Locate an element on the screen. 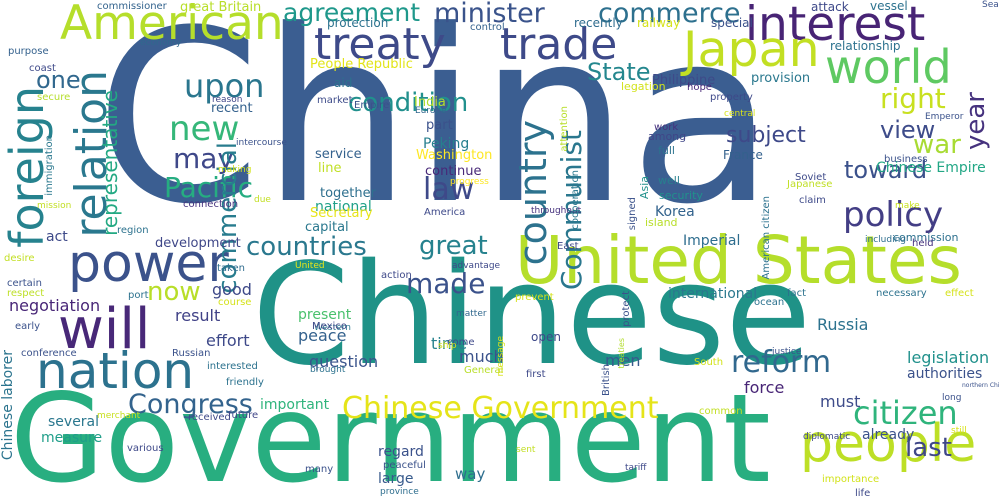 The width and height of the screenshot is (1000, 500). word-trade: trade is located at coordinates (559, 44).